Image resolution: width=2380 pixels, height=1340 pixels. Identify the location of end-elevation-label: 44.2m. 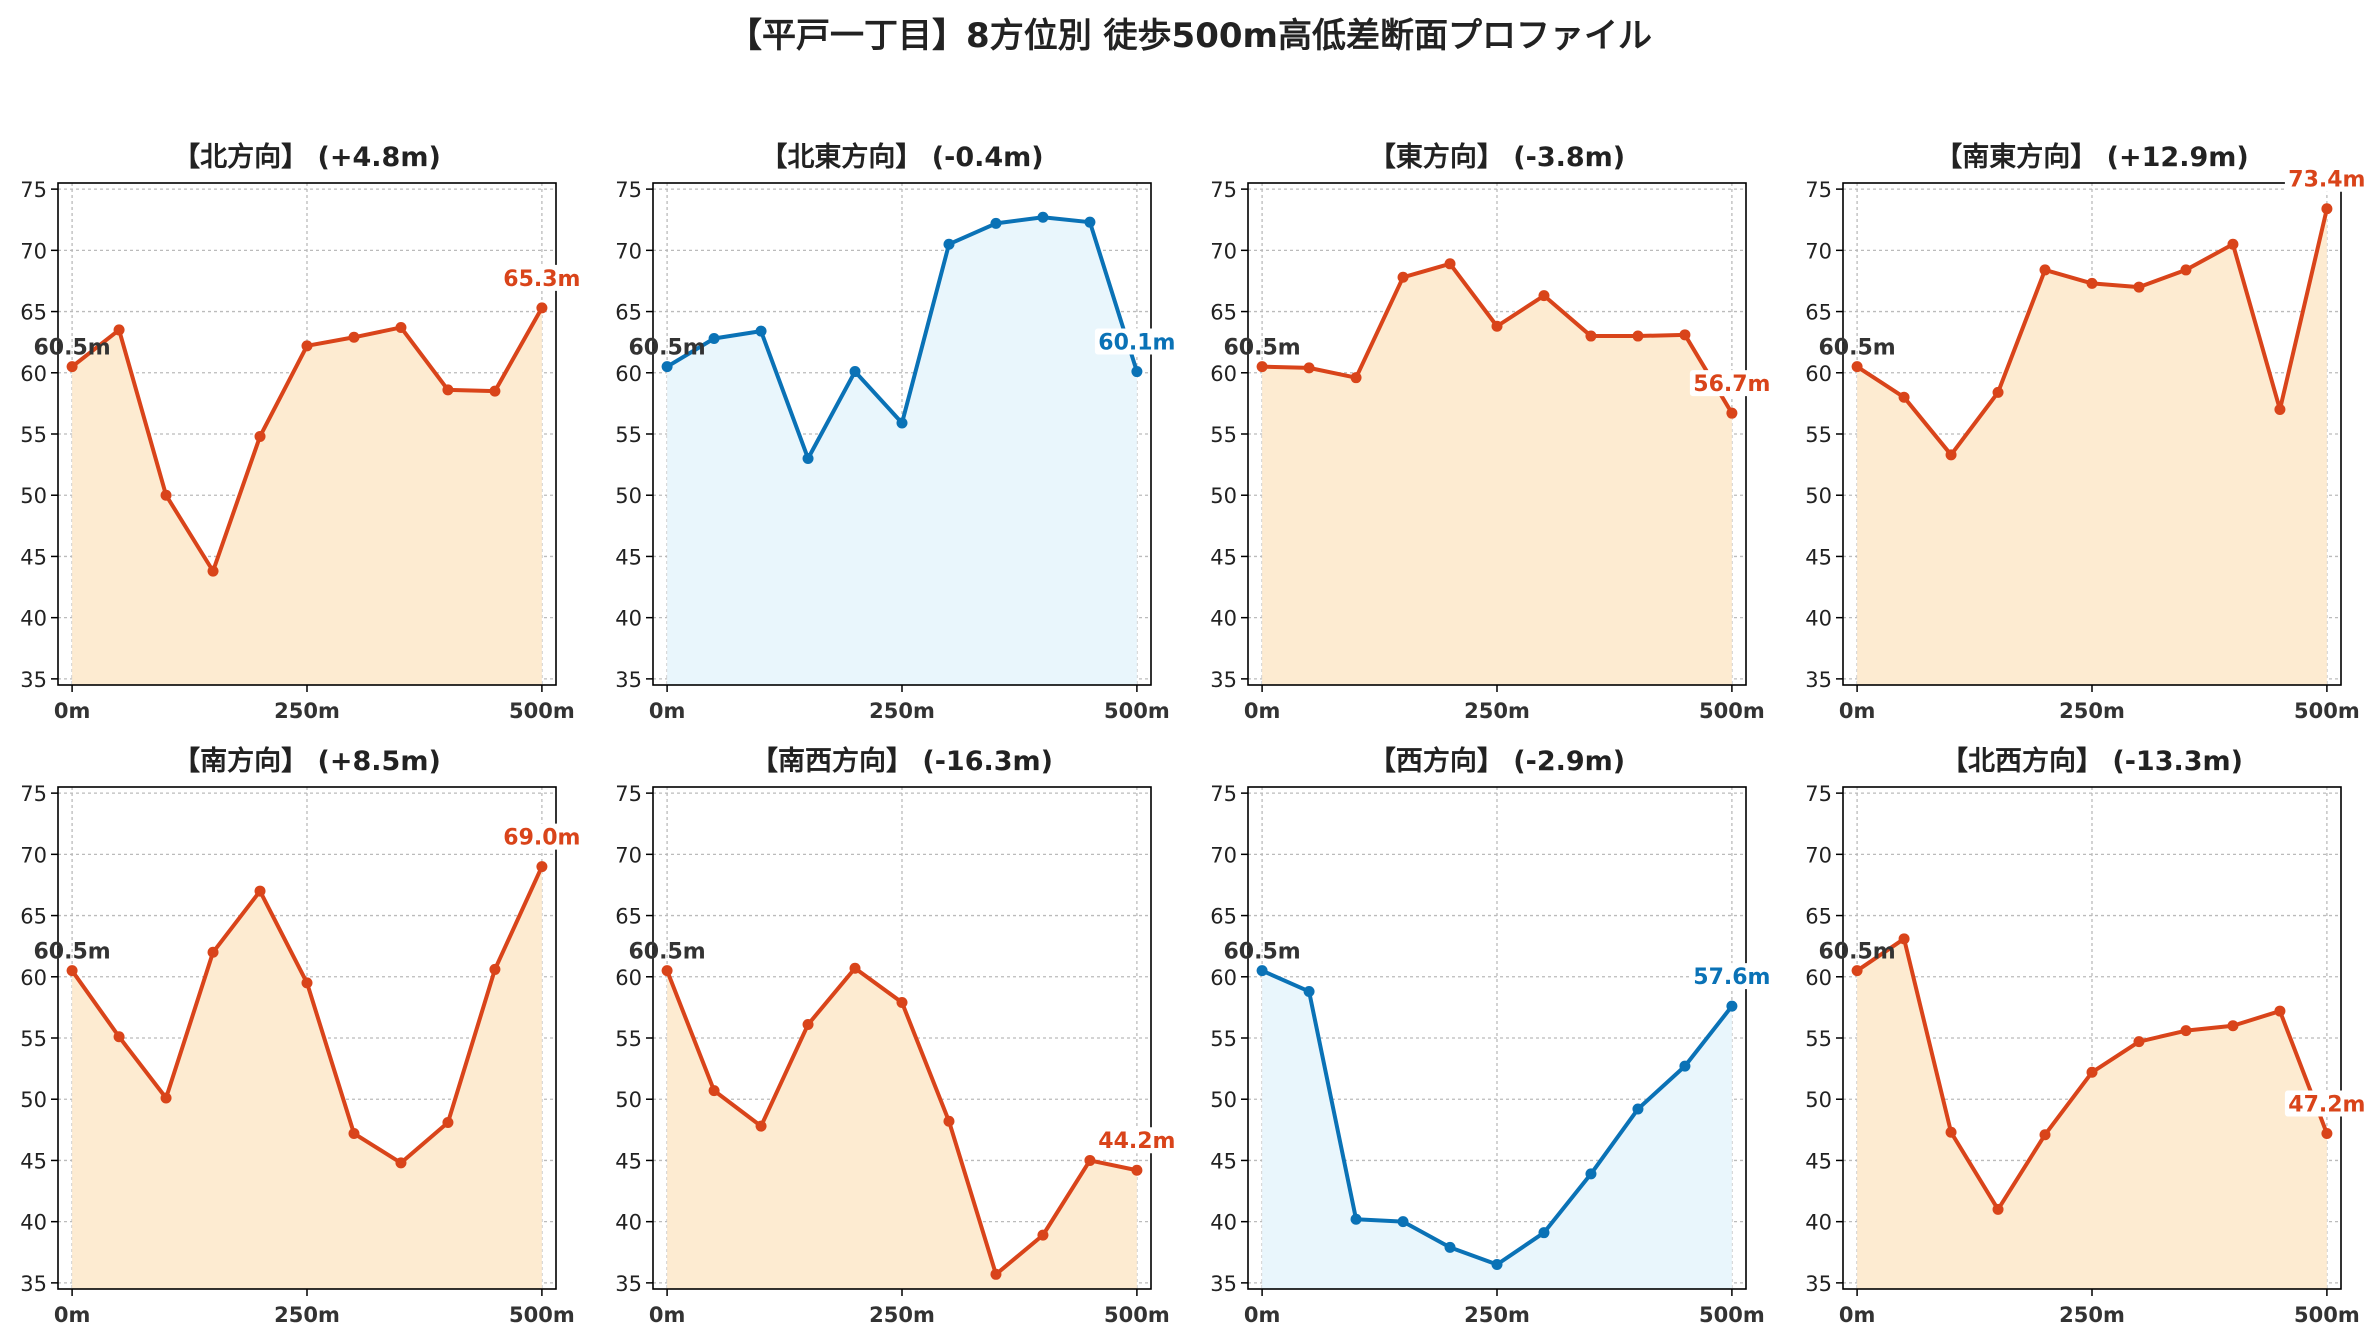
(1136, 1141).